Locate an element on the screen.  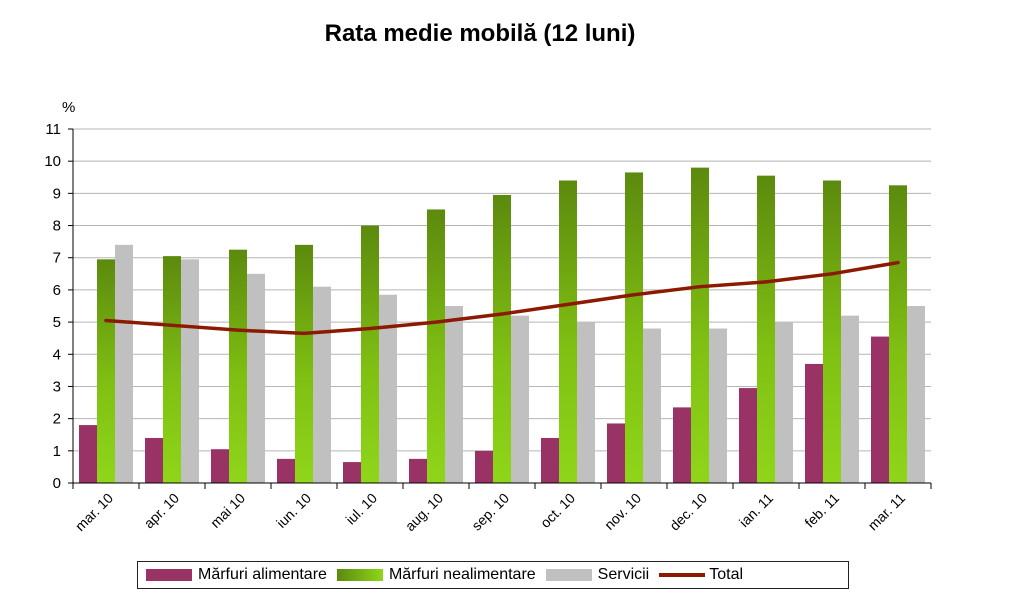
x-tick-label: ian. 11 is located at coordinates (756, 510).